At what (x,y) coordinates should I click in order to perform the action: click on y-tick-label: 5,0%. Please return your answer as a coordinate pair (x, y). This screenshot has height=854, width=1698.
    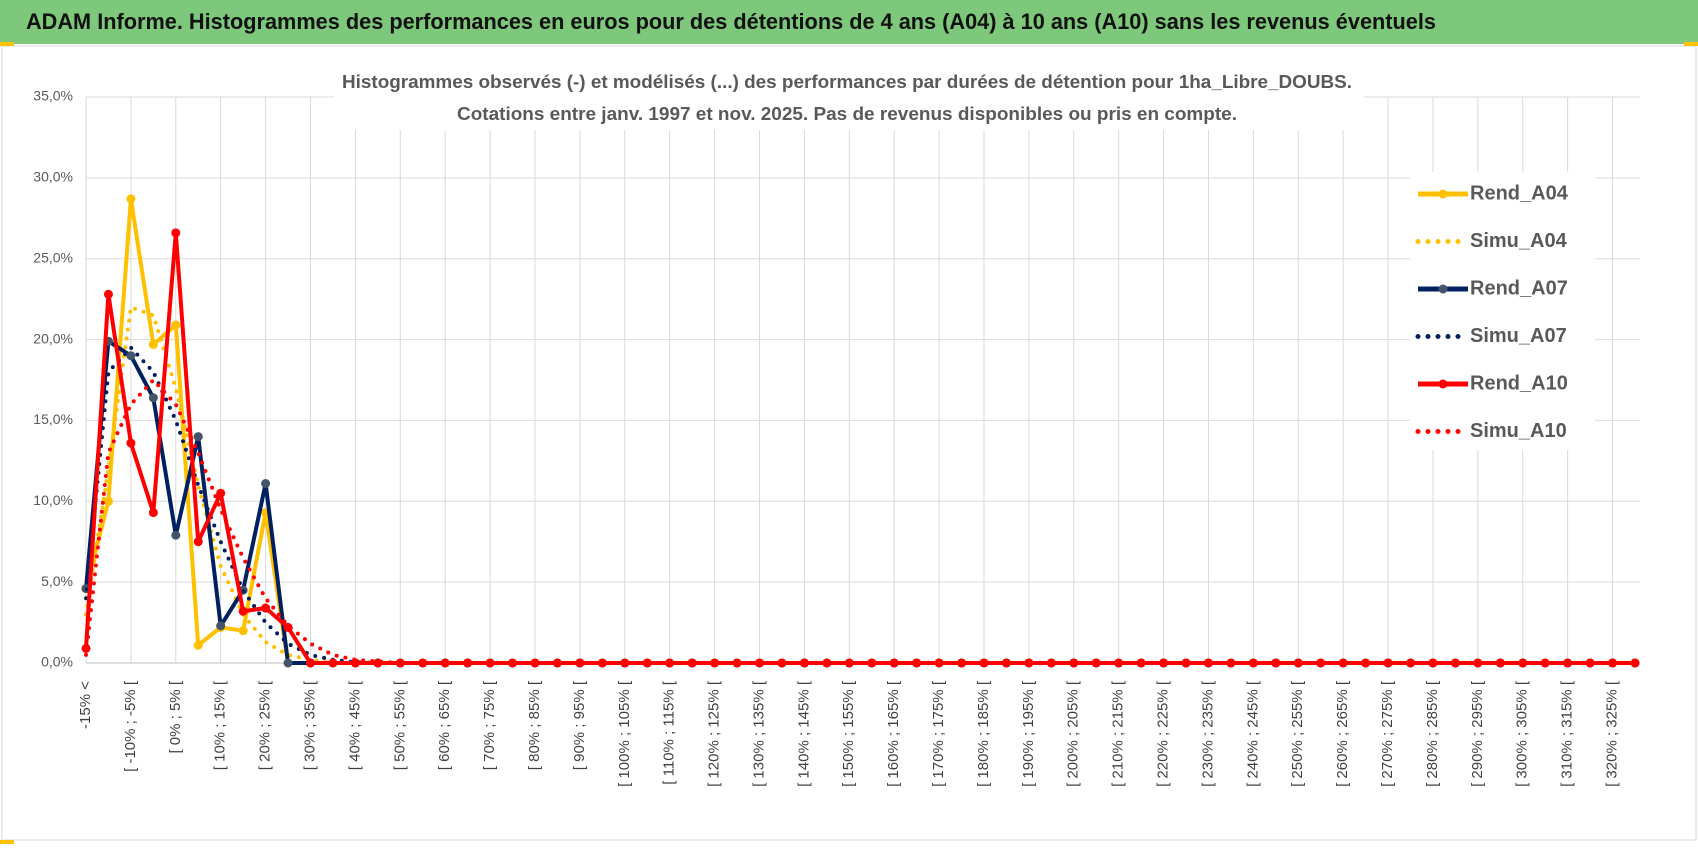
    Looking at the image, I should click on (57, 581).